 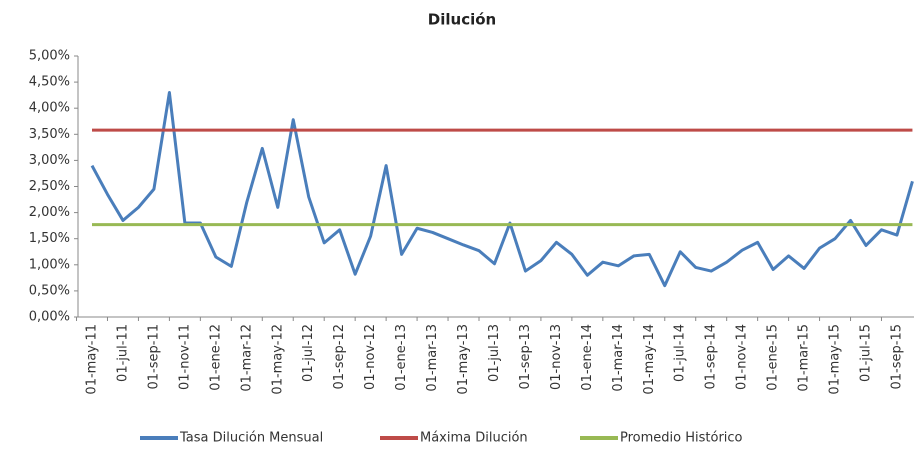 What do you see at coordinates (681, 438) in the screenshot?
I see `legend-label: Promedio Histórico` at bounding box center [681, 438].